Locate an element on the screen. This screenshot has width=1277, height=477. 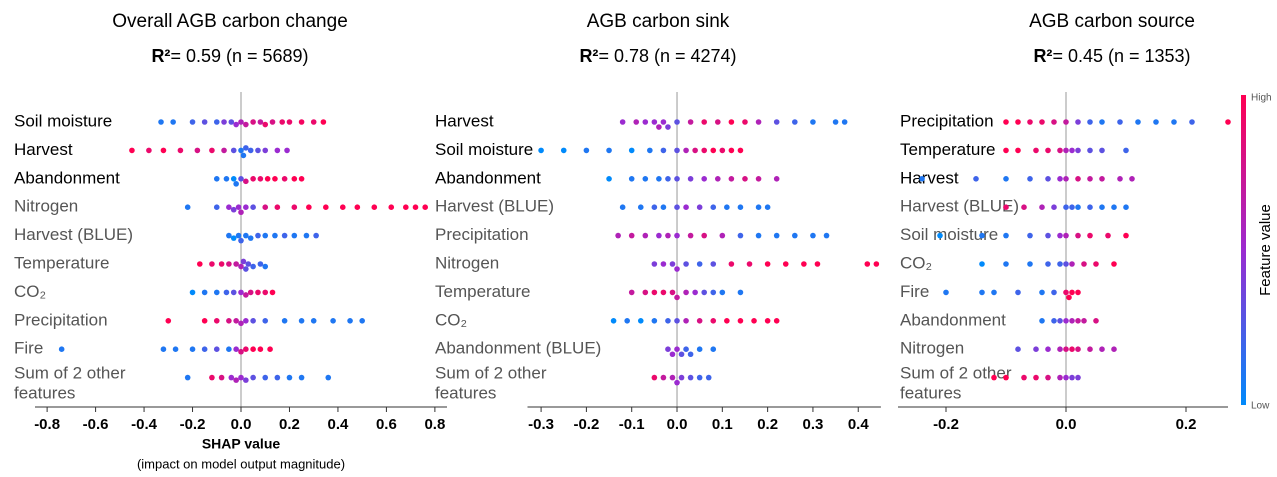
r2-stats: = 0.59 (n = 5689) is located at coordinates (239, 56).